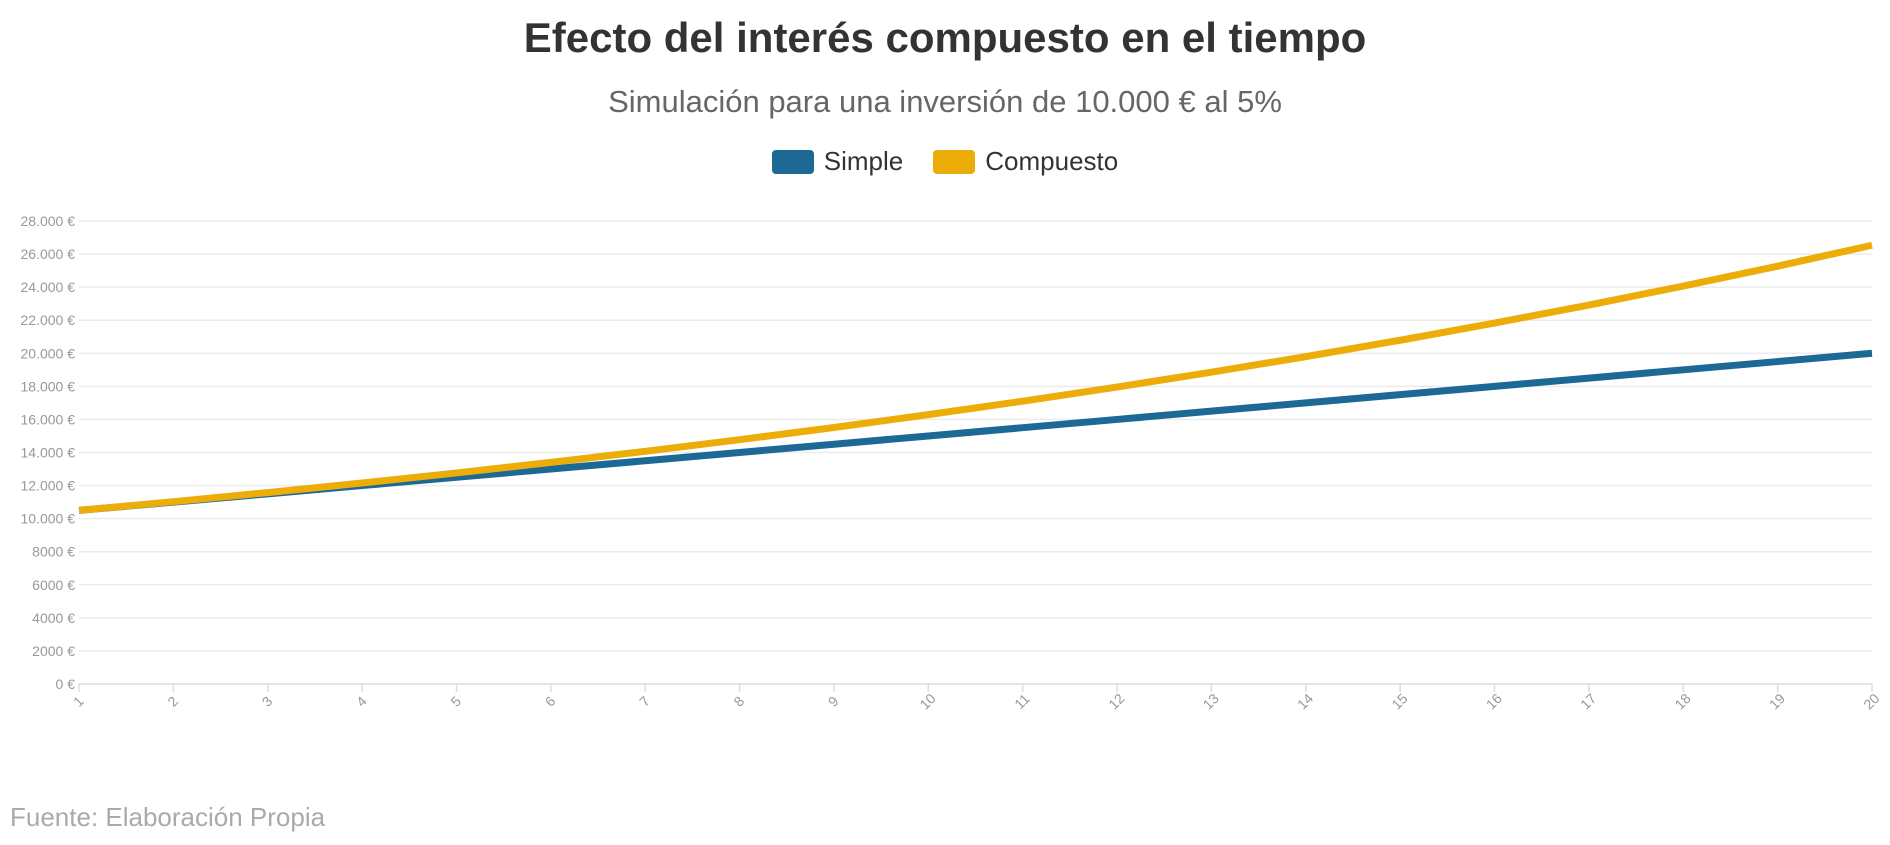 The image size is (1890, 845). I want to click on y-tick-label: 0 €, so click(66, 684).